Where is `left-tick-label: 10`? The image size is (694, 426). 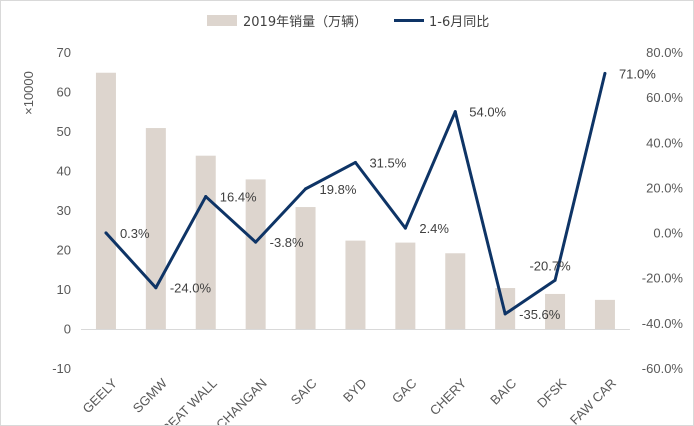 left-tick-label: 10 is located at coordinates (64, 289).